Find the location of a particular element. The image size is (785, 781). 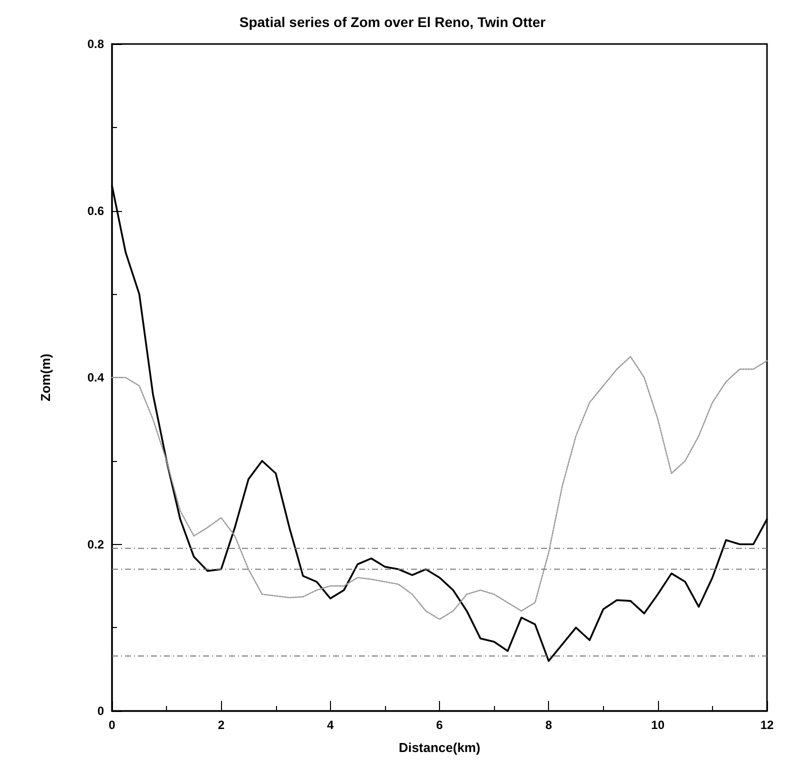

x-tick-label: 2 is located at coordinates (221, 725).